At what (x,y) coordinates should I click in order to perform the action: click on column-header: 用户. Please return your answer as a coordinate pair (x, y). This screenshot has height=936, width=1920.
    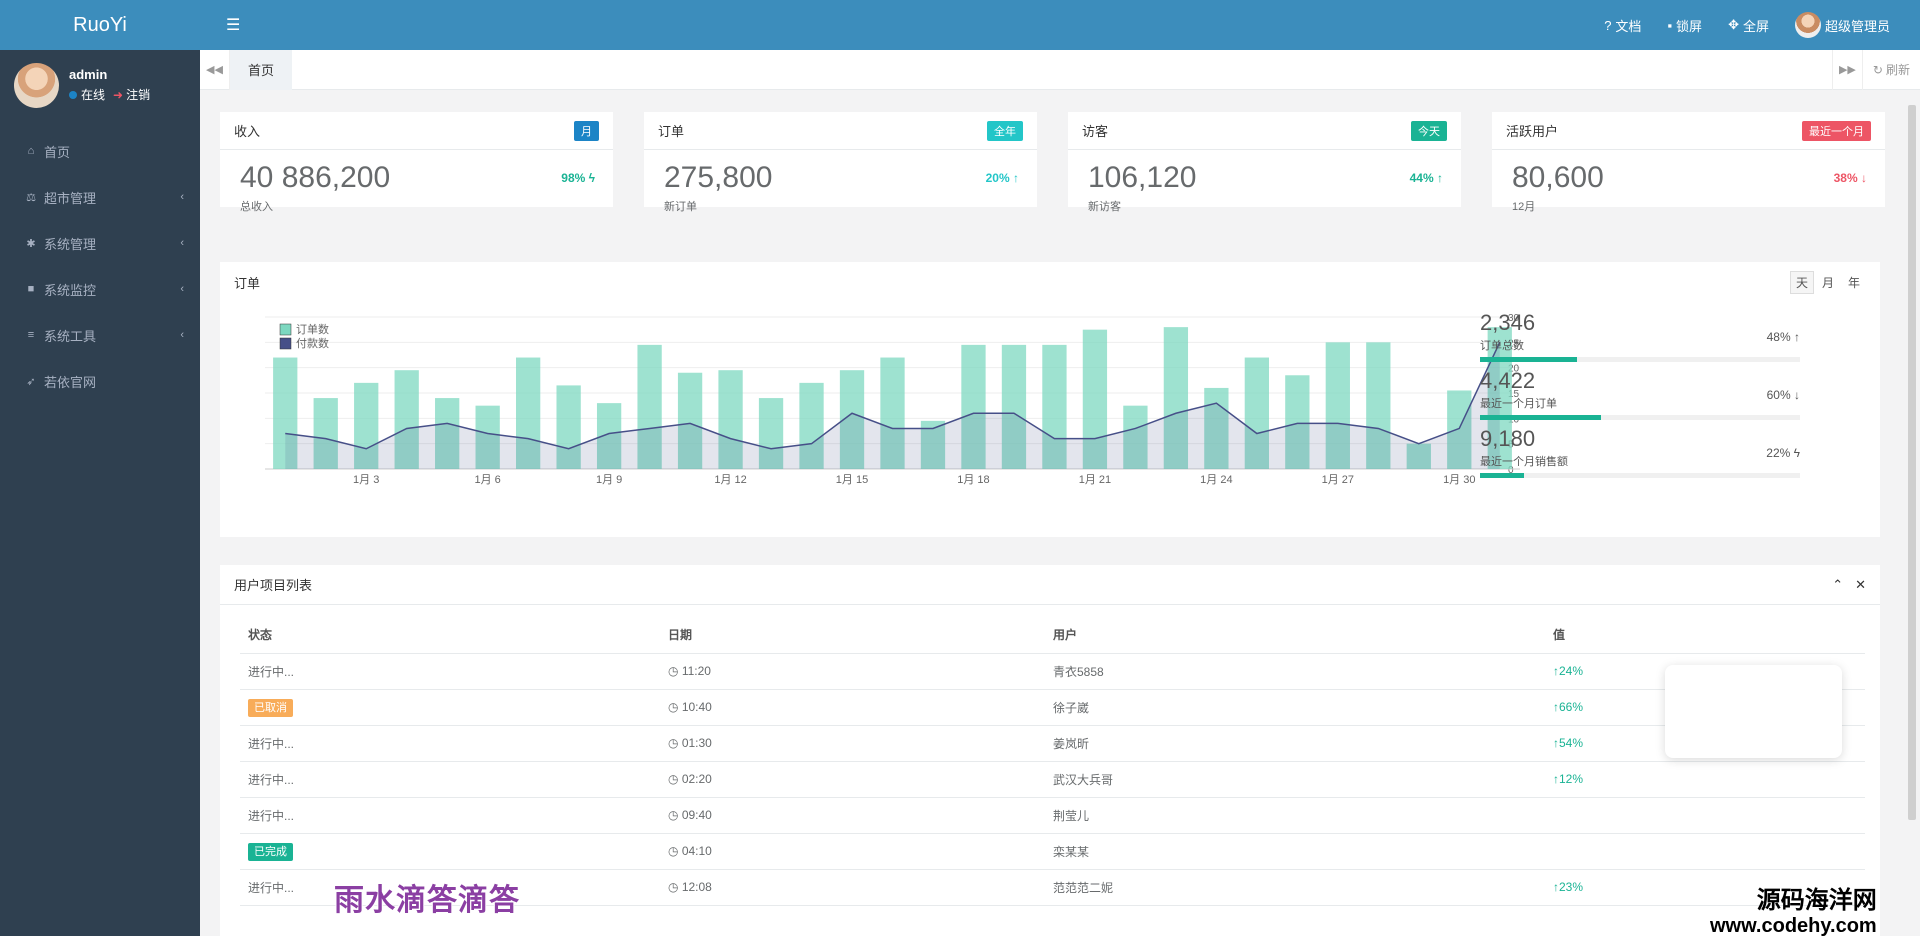
    Looking at the image, I should click on (1295, 635).